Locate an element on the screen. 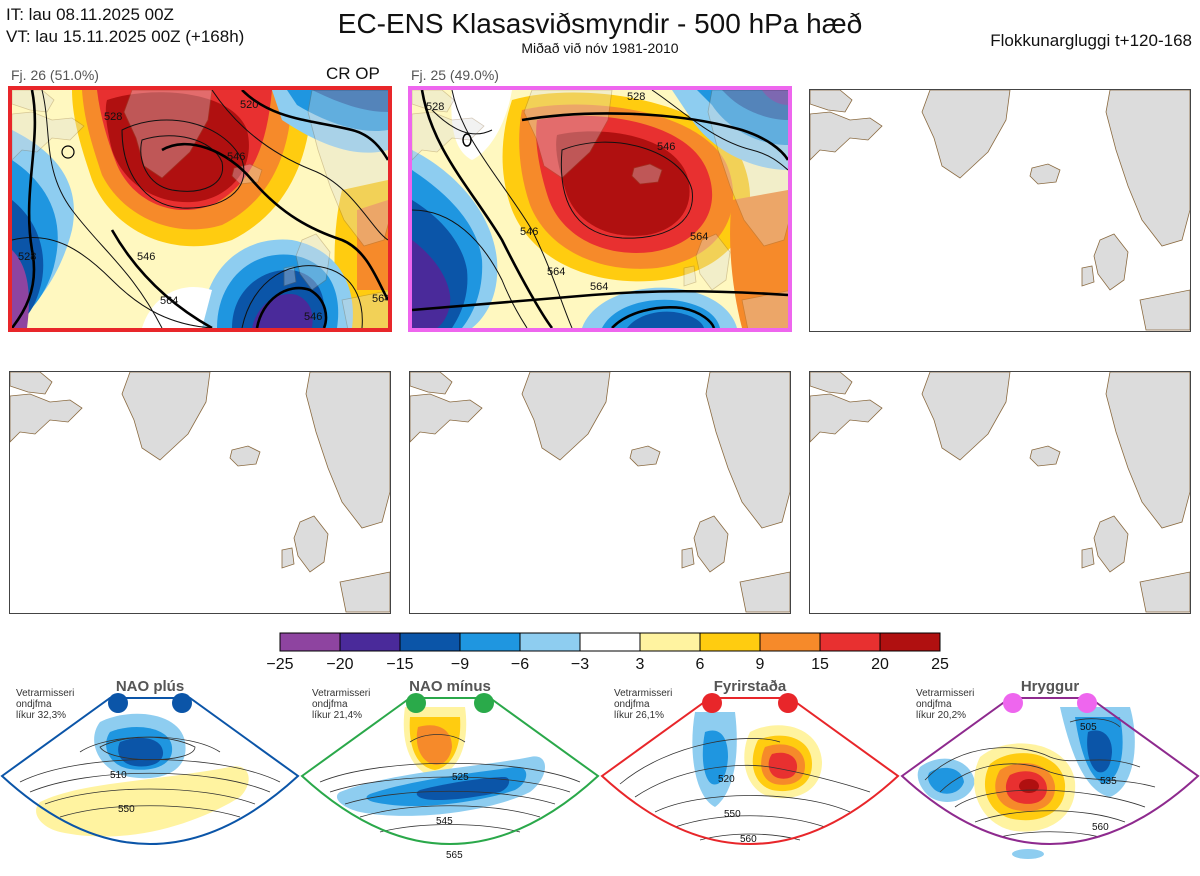 The width and height of the screenshot is (1200, 876). p1-contour-label: 564 is located at coordinates (169, 301).